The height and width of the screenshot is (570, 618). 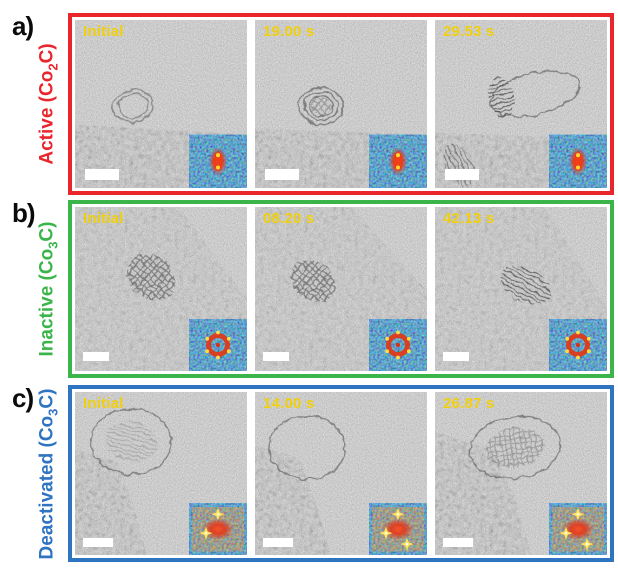 I want to click on tem-panel: 29.53 s, so click(x=521, y=104).